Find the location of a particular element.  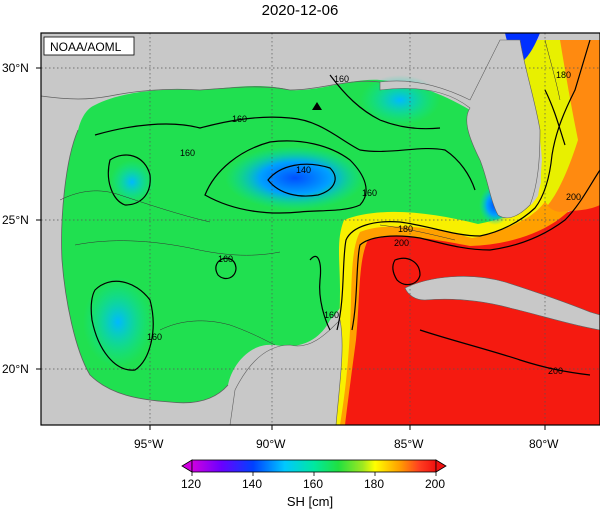

lat-tick-label: 25°N is located at coordinates (15, 220).